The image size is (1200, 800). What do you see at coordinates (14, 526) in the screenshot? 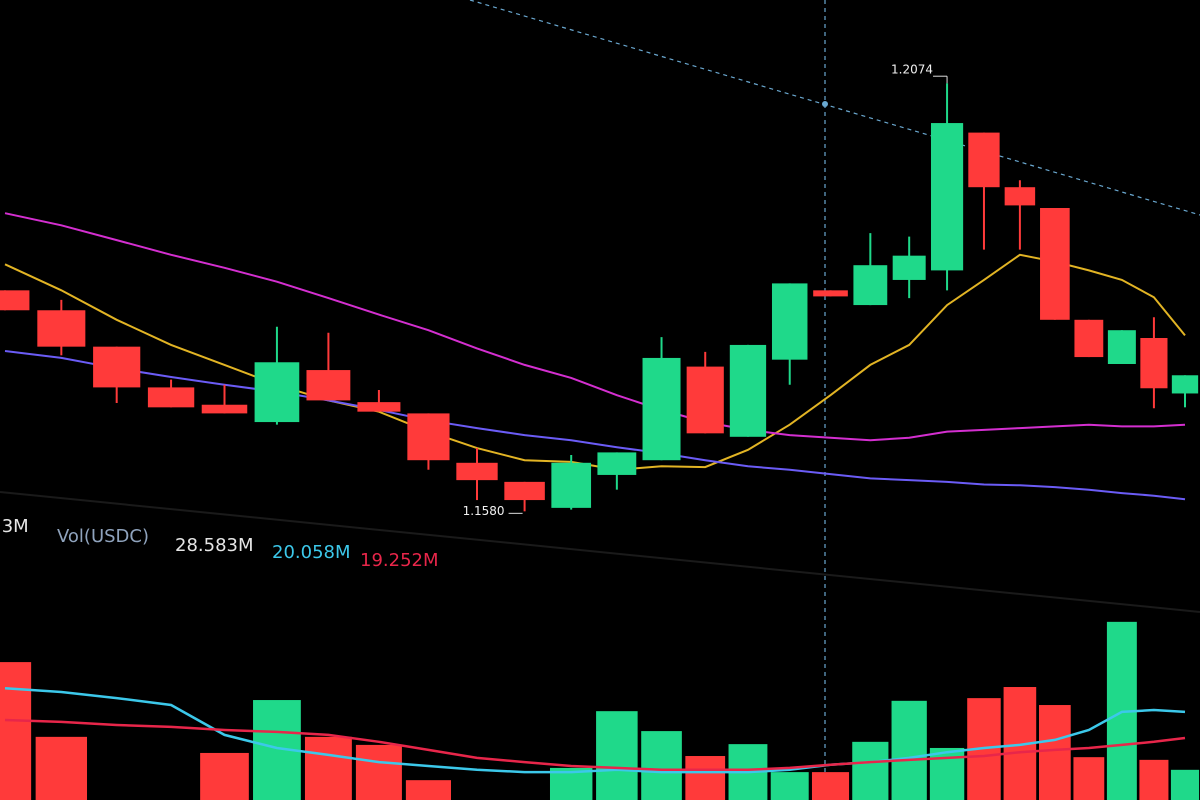
I see `volume-readout-clipped: .3M` at bounding box center [14, 526].